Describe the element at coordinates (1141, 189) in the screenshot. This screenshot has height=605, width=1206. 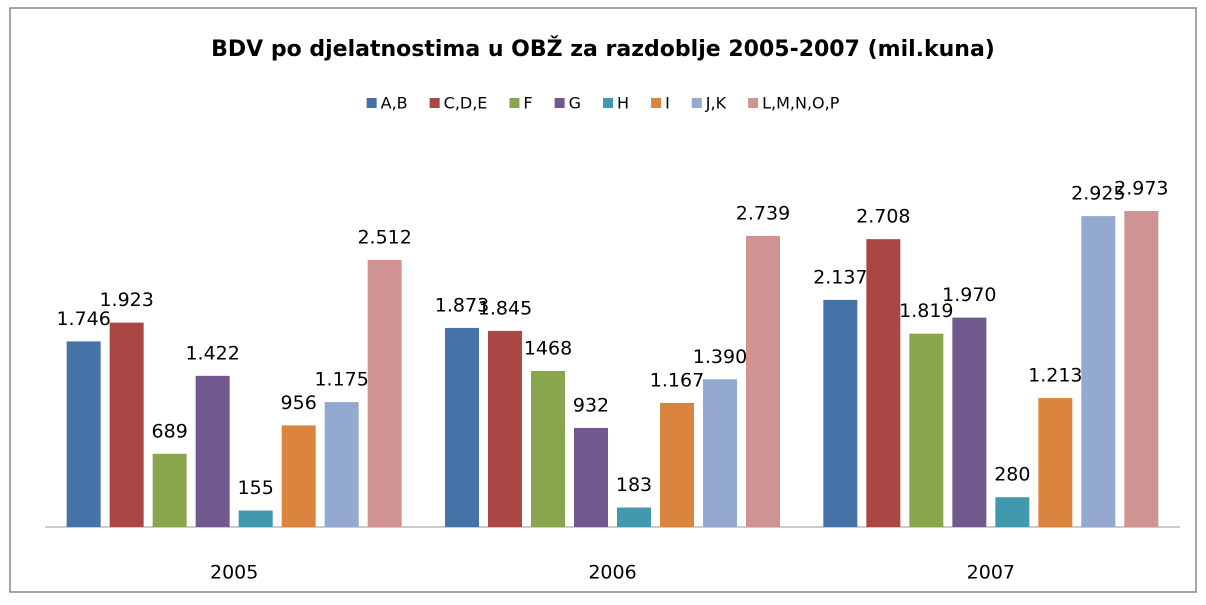
I see `data-label: 2.973` at that location.